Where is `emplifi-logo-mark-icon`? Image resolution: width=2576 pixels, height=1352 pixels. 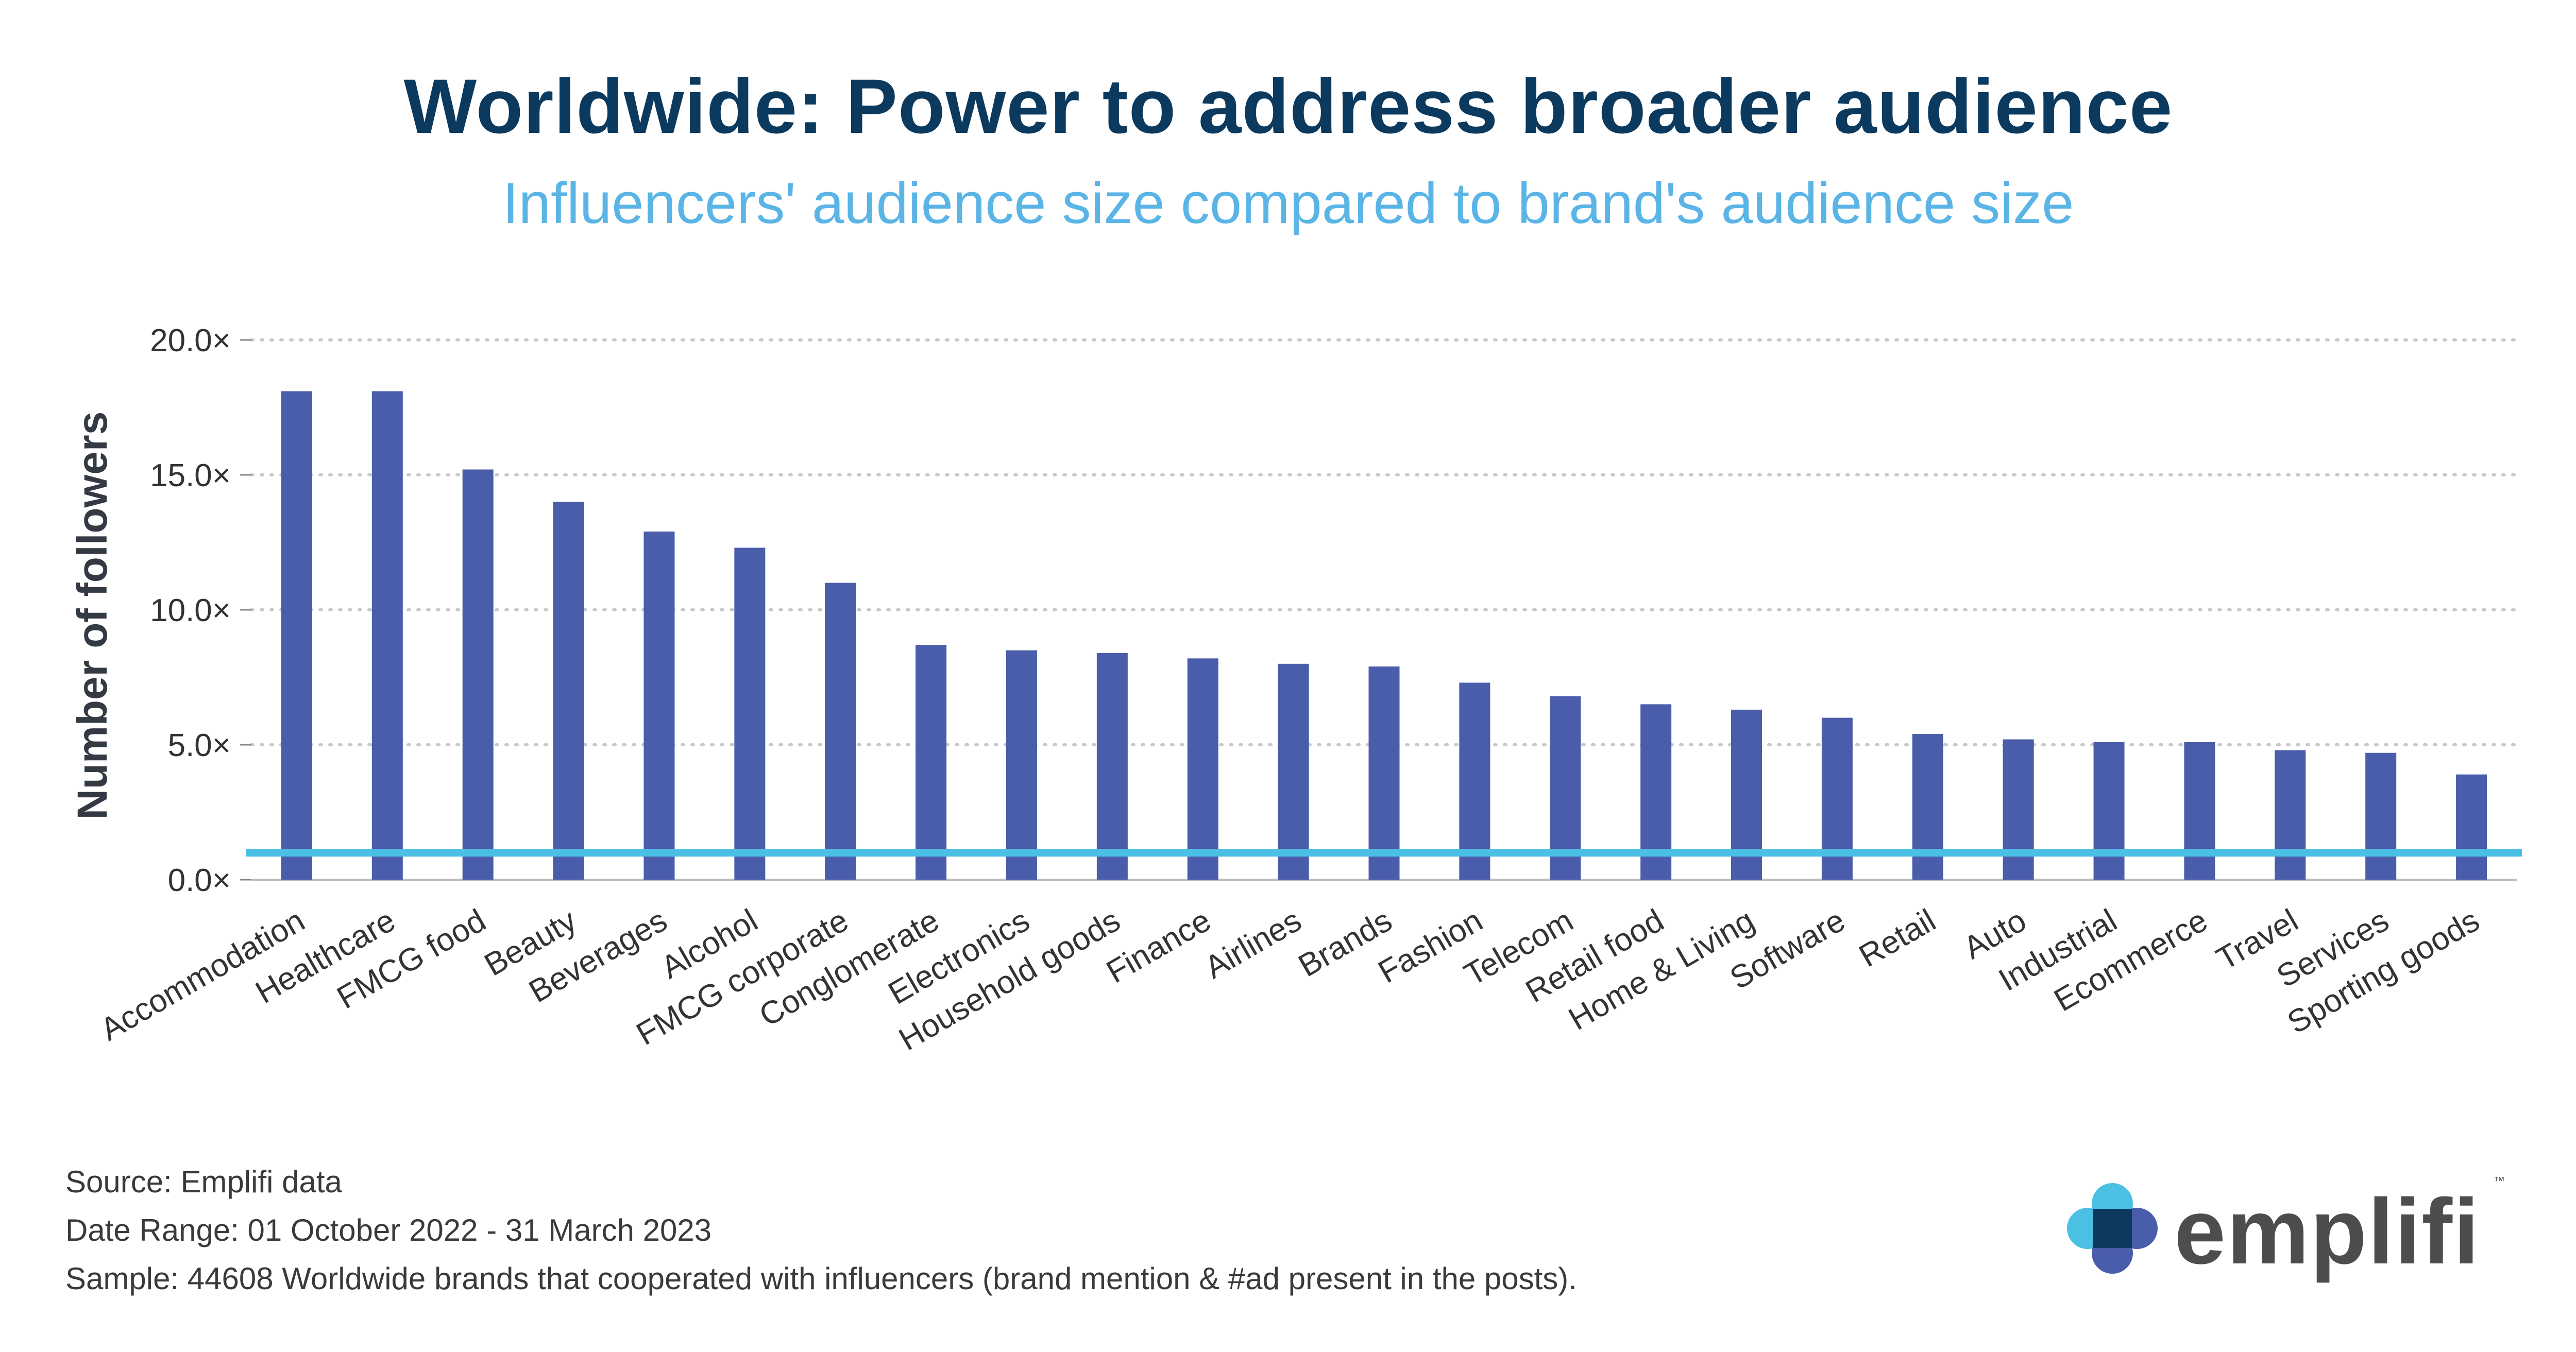 emplifi-logo-mark-icon is located at coordinates (2112, 1228).